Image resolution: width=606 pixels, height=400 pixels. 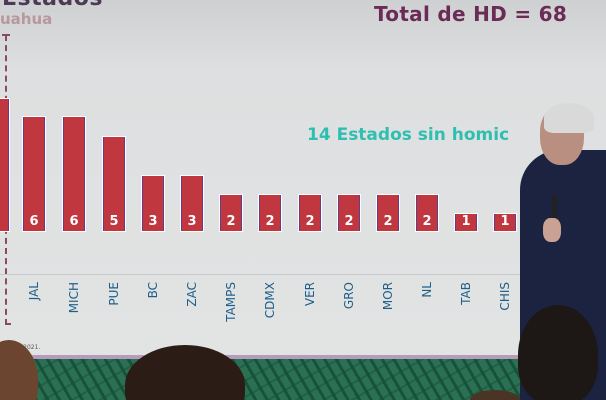 What do you see at coordinates (74, 174) in the screenshot?
I see `bar-mich: 6` at bounding box center [74, 174].